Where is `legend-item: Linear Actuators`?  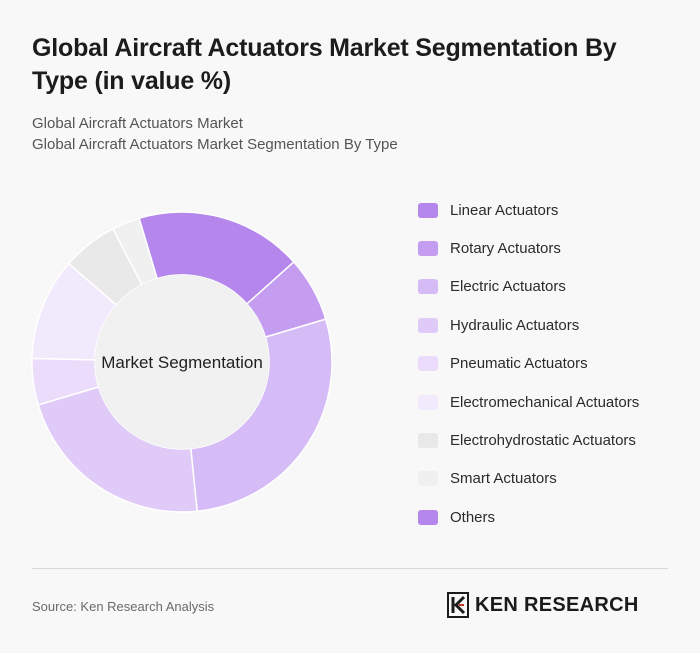
legend-item: Linear Actuators is located at coordinates (488, 210).